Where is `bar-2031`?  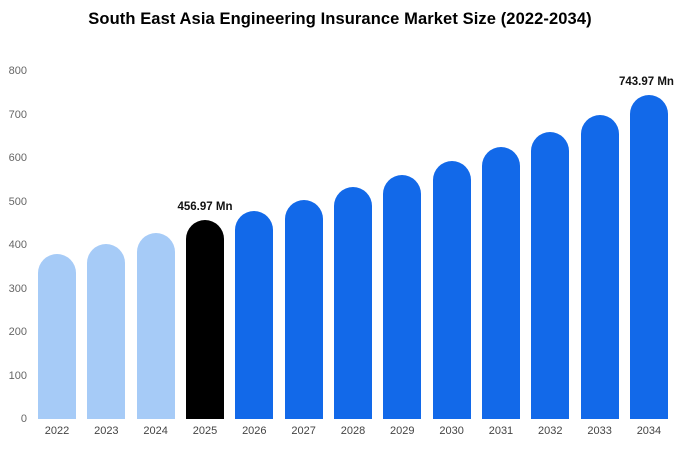 bar-2031 is located at coordinates (500, 283).